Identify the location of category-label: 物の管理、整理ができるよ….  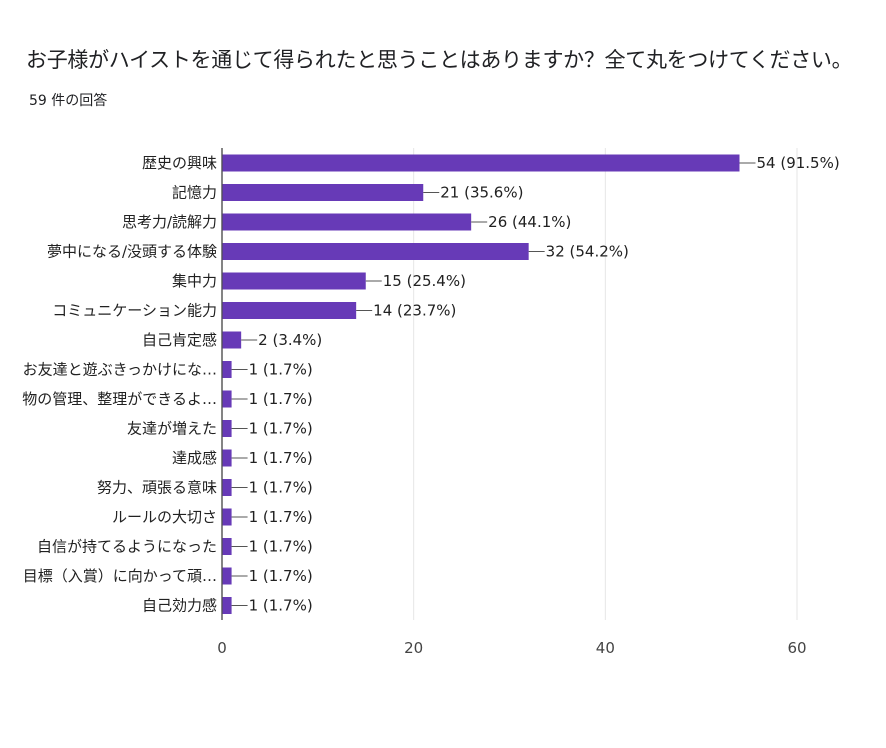
(119, 399).